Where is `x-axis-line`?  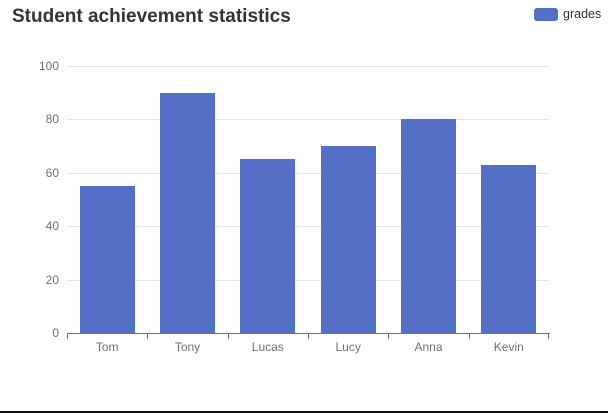 x-axis-line is located at coordinates (308, 333).